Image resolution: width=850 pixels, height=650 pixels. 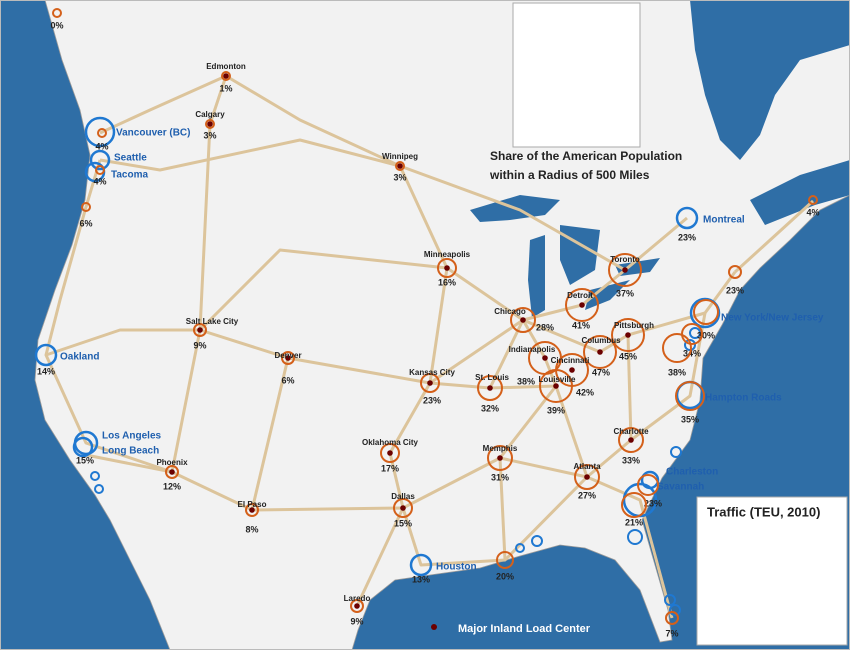 I want to click on port-label: Long Beach, so click(x=130, y=451).